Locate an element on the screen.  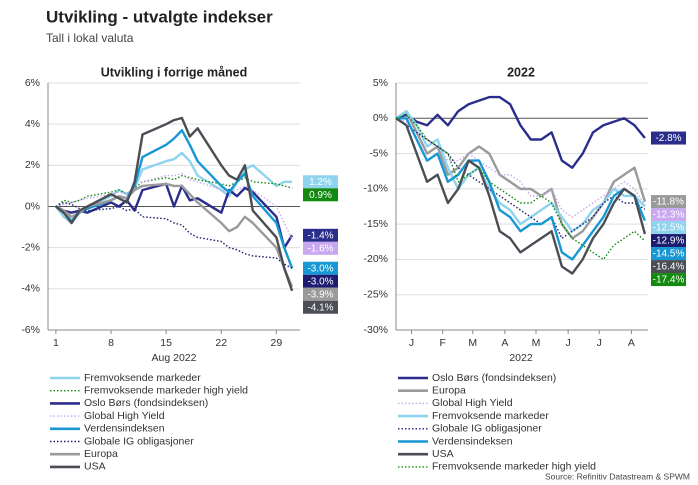
chart-title: 2022 is located at coordinates (521, 72).